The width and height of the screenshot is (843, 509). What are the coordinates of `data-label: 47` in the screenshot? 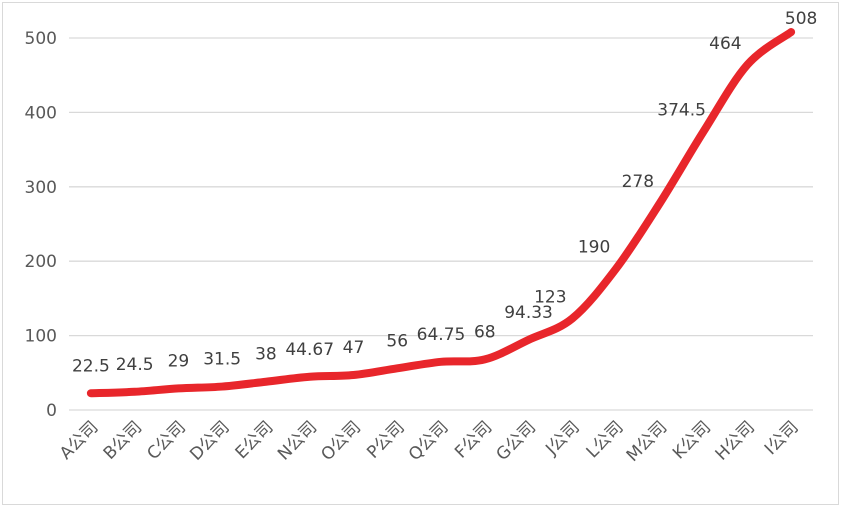 It's located at (354, 348).